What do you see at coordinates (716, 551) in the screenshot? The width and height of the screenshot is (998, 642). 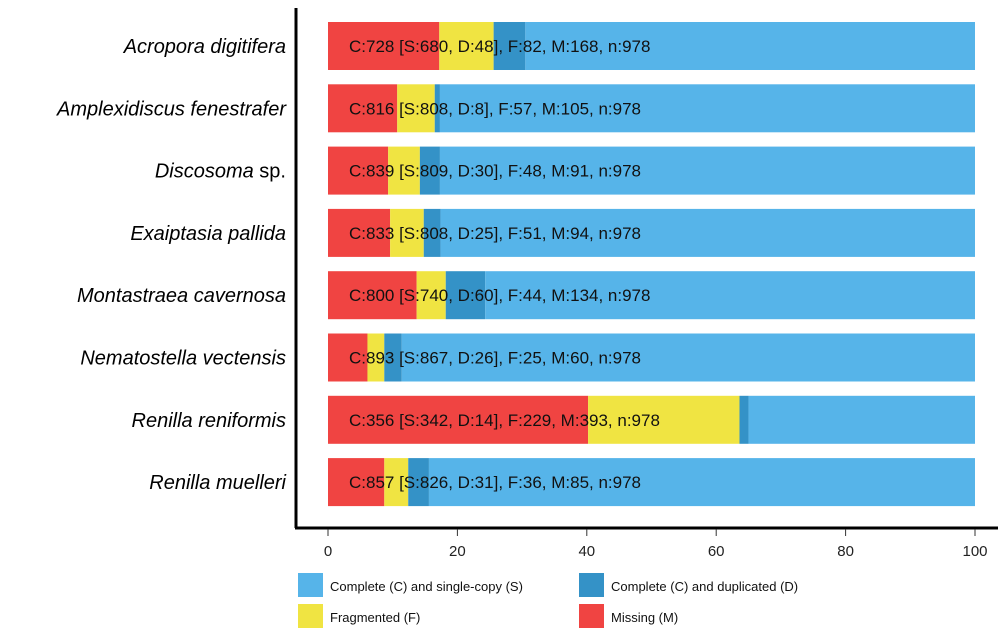 I see `x-tick-label: 60` at bounding box center [716, 551].